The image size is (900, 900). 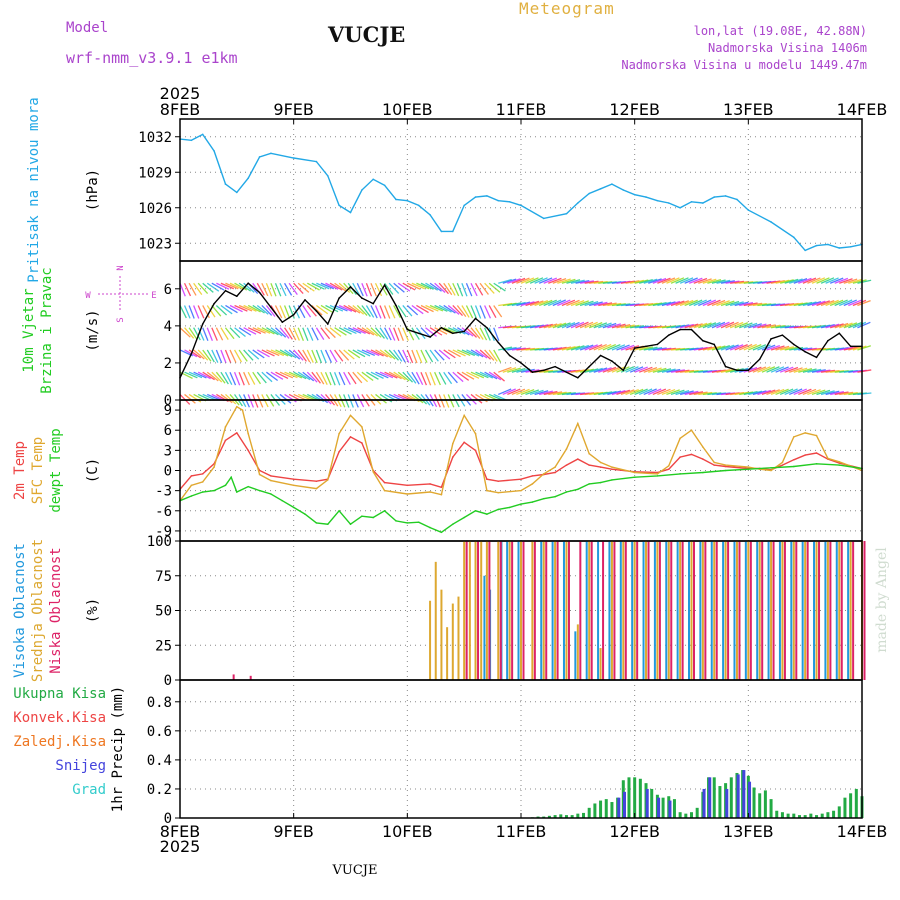 I want to click on y-tick-label: 0.2, so click(x=159, y=790).